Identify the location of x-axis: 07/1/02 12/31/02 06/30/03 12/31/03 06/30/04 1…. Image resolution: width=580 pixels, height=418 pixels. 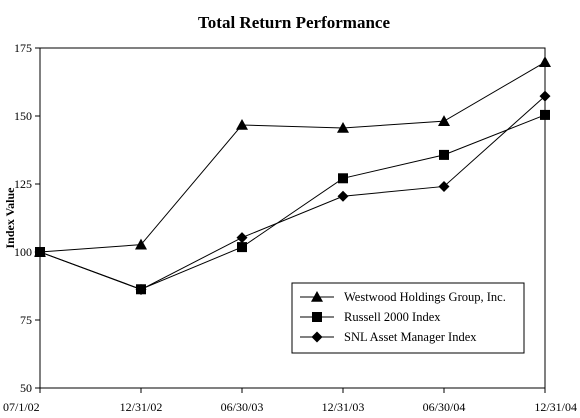
(290, 401).